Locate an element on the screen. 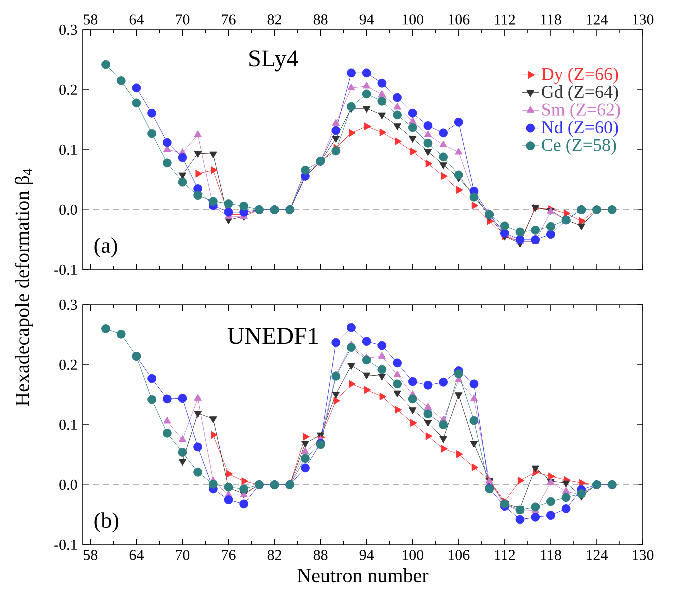 The width and height of the screenshot is (680, 605). annotation: SLy4 is located at coordinates (274, 61).